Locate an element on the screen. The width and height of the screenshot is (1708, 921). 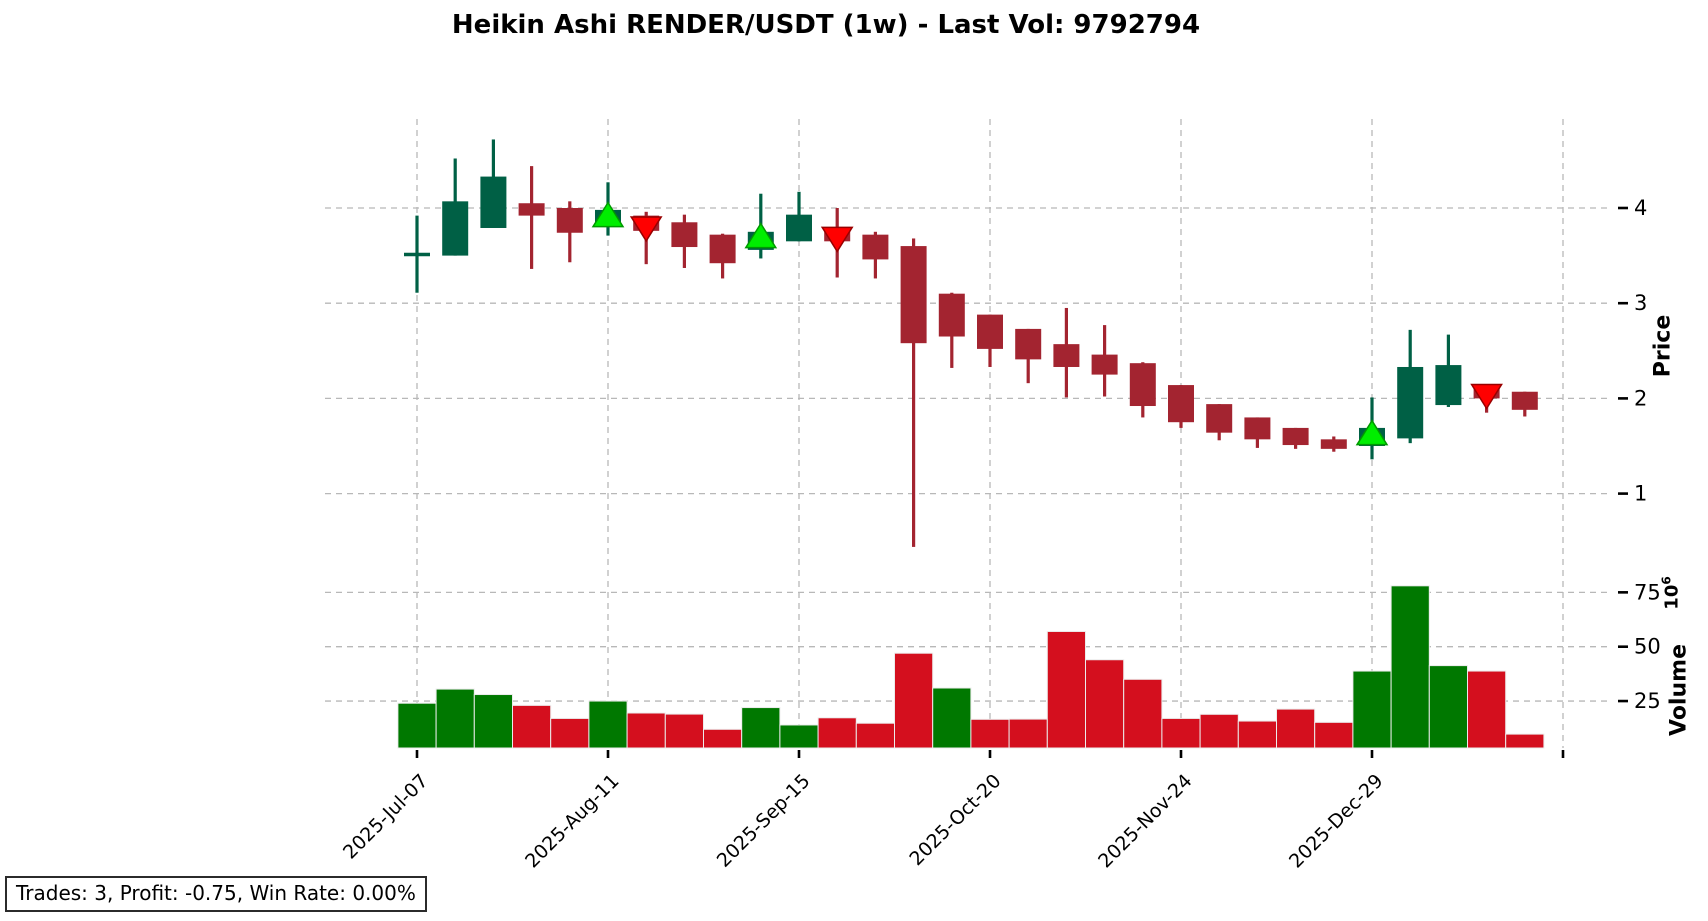
price-tick-label: 3 is located at coordinates (1640, 303).